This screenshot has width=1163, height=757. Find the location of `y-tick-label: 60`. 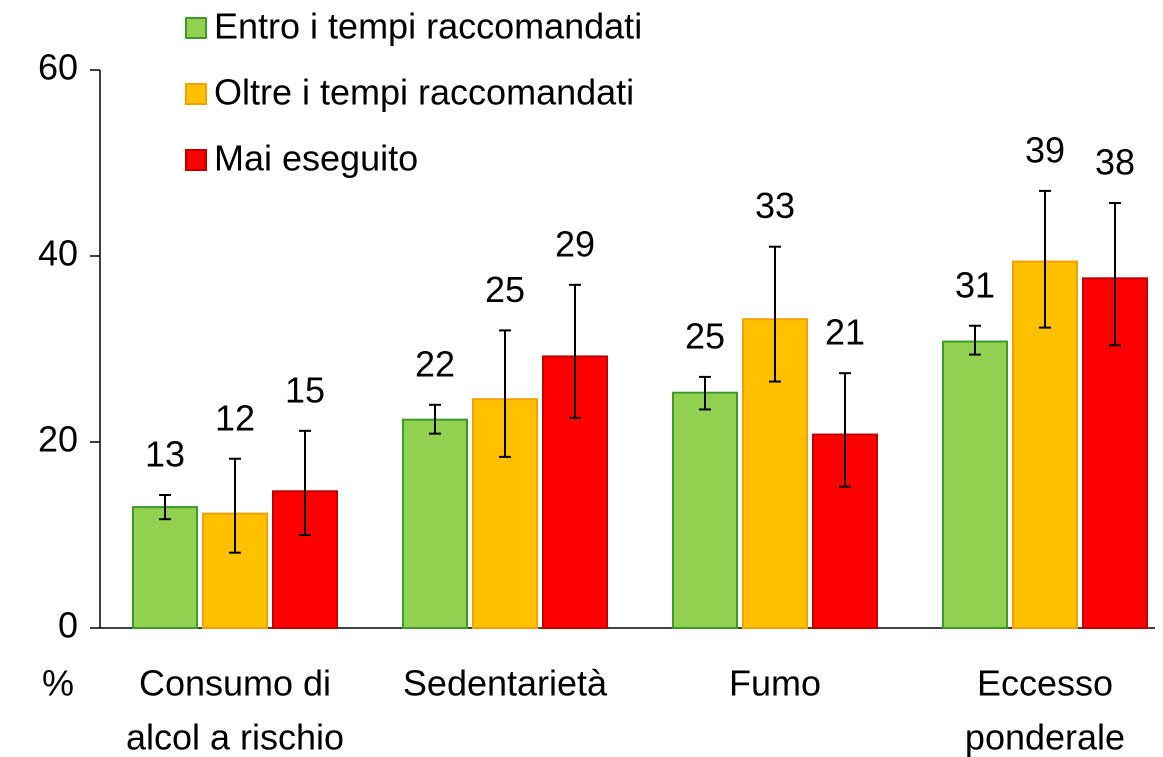

y-tick-label: 60 is located at coordinates (58, 67).